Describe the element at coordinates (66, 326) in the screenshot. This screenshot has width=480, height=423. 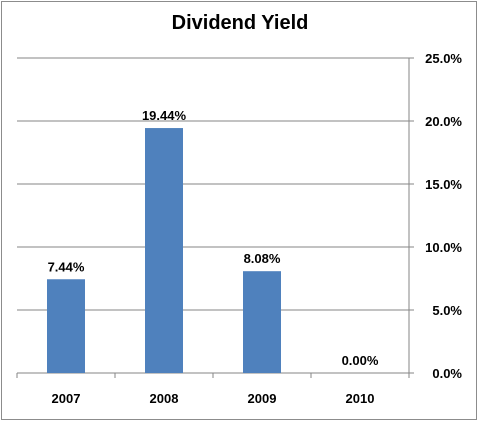
I see `bar-2007` at that location.